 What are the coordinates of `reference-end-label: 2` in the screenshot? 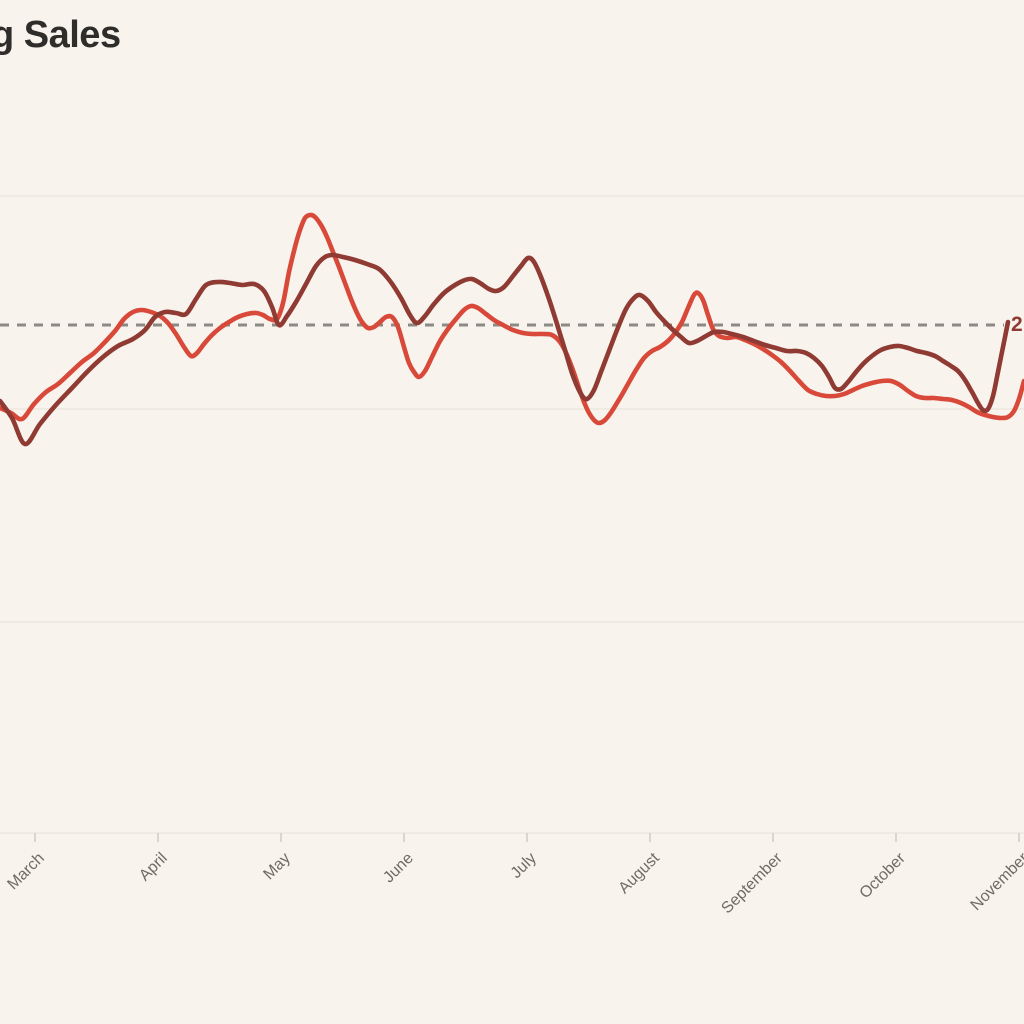 It's located at (1017, 324).